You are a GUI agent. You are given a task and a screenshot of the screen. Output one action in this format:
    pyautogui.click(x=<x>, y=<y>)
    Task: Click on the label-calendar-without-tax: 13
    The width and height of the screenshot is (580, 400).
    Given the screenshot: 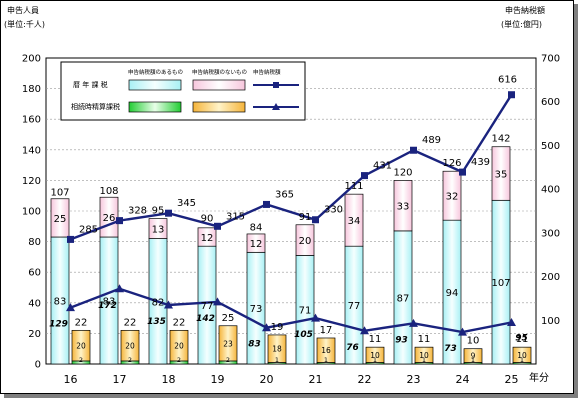 What is the action you would take?
    pyautogui.click(x=158, y=230)
    